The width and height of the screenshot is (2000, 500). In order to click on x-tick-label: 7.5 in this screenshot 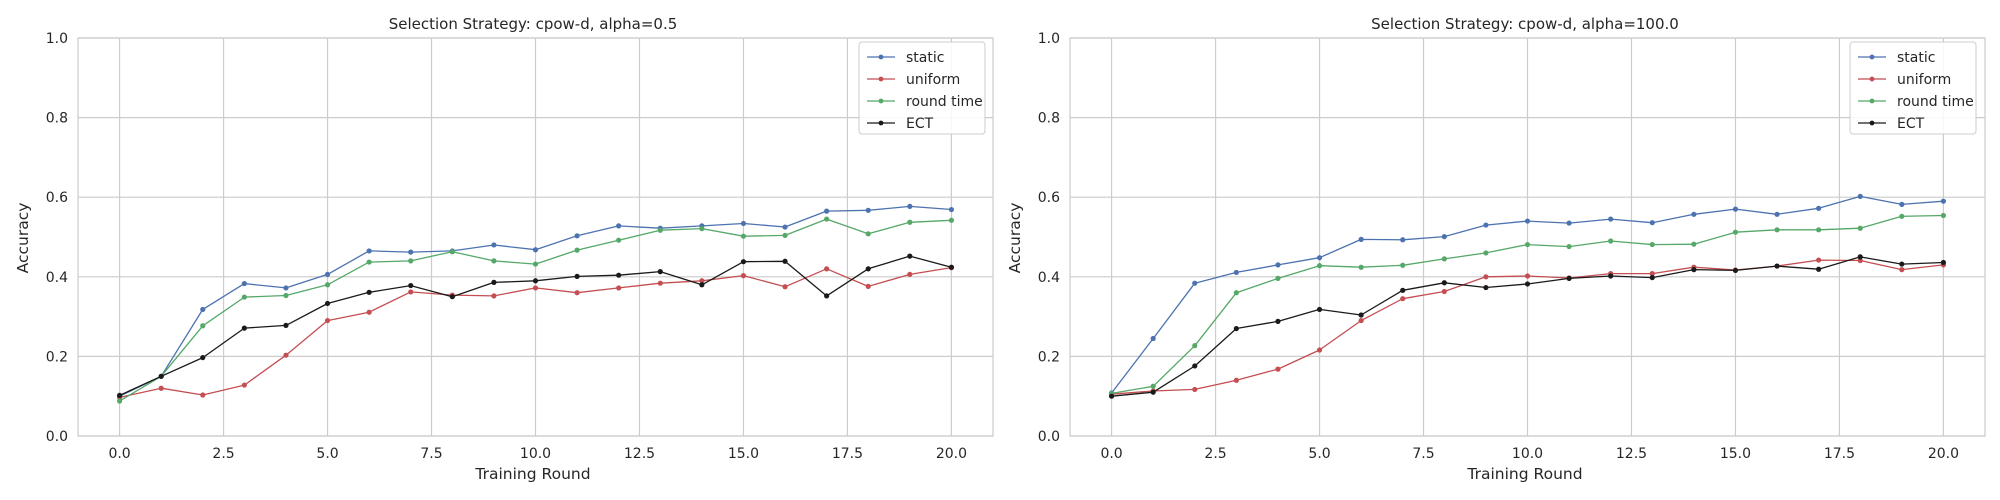, I will do `click(1423, 454)`.